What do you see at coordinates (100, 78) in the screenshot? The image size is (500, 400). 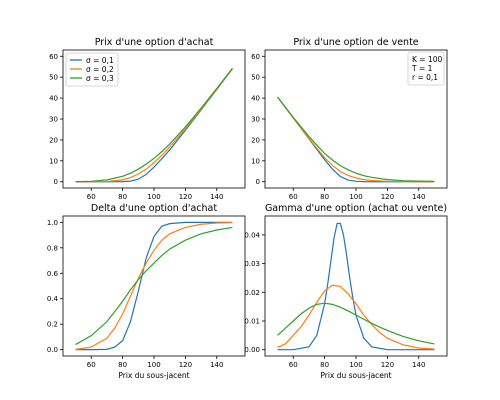 I see `legend-label-s3: σ = 0,3` at bounding box center [100, 78].